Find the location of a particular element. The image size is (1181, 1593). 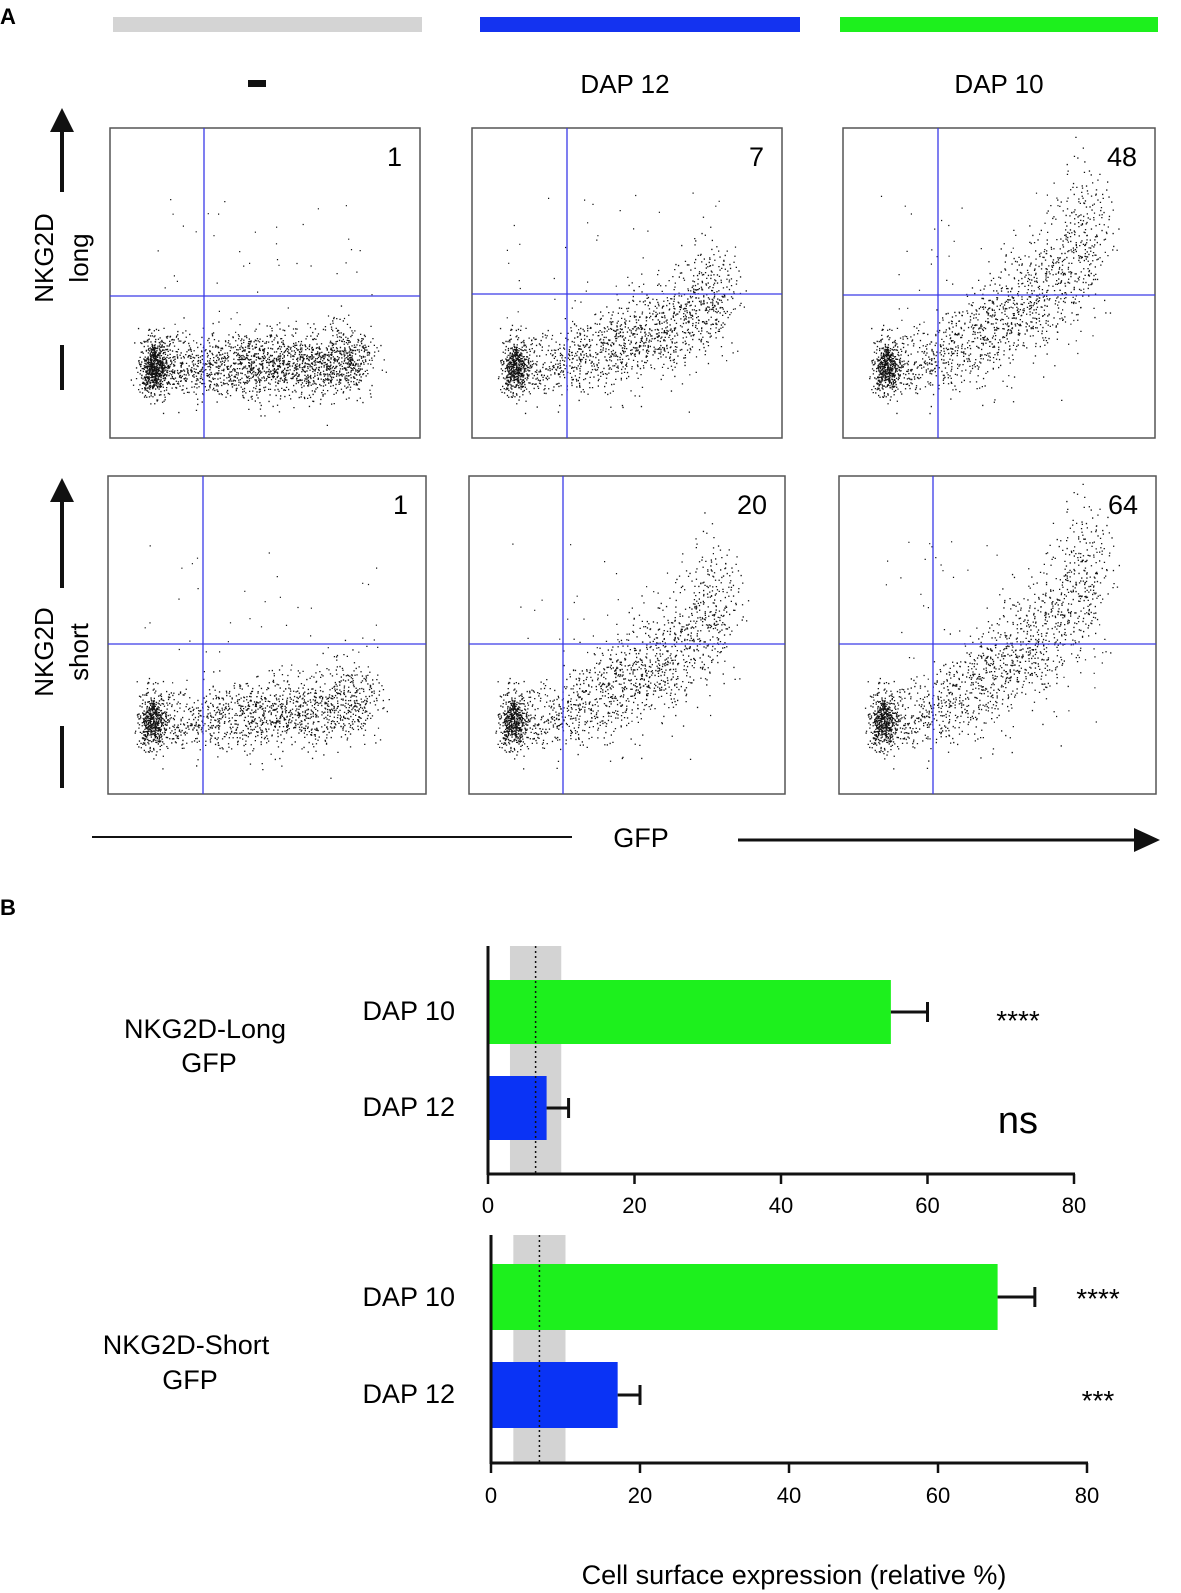

panel-a-label: A is located at coordinates (8, 16).